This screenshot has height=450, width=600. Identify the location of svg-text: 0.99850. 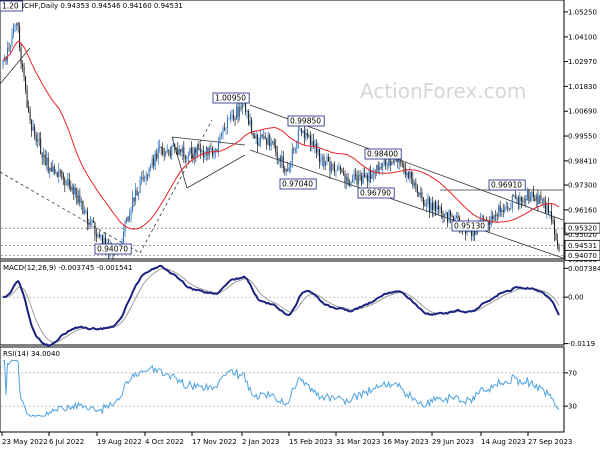
(305, 121).